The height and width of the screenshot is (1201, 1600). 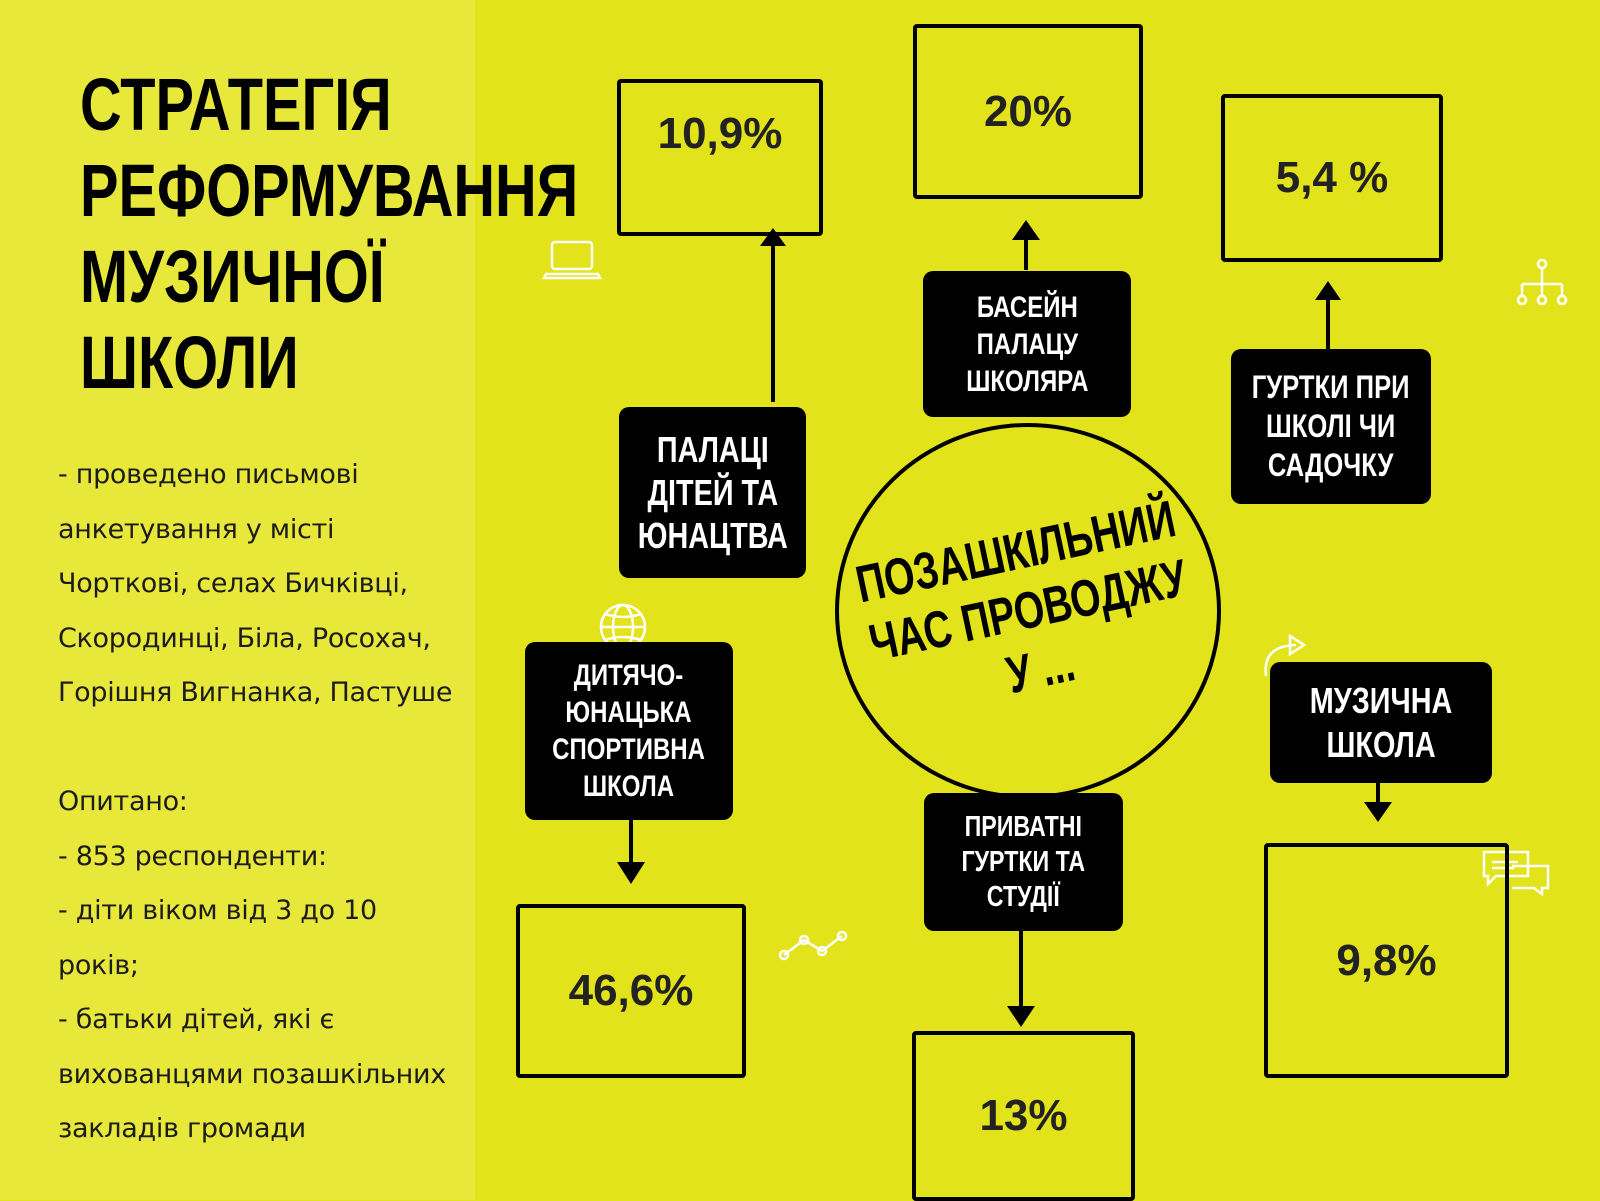 I want to click on value-box-private: 13%, so click(x=1023, y=1116).